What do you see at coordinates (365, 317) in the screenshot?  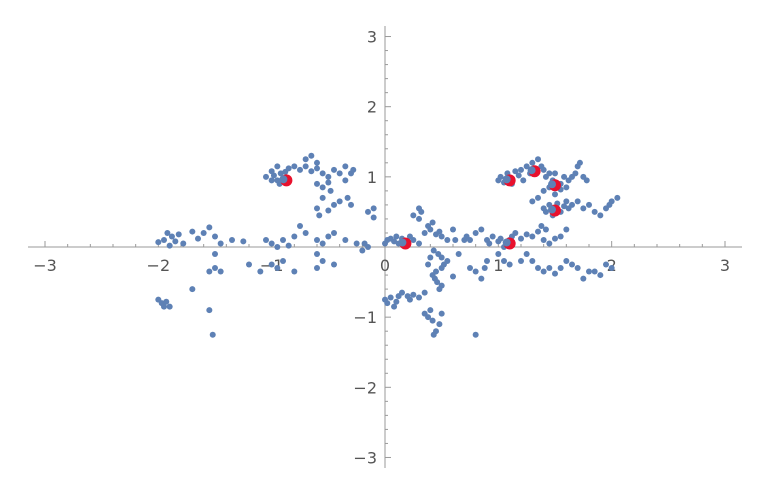 I see `y-tick-label: −1` at bounding box center [365, 317].